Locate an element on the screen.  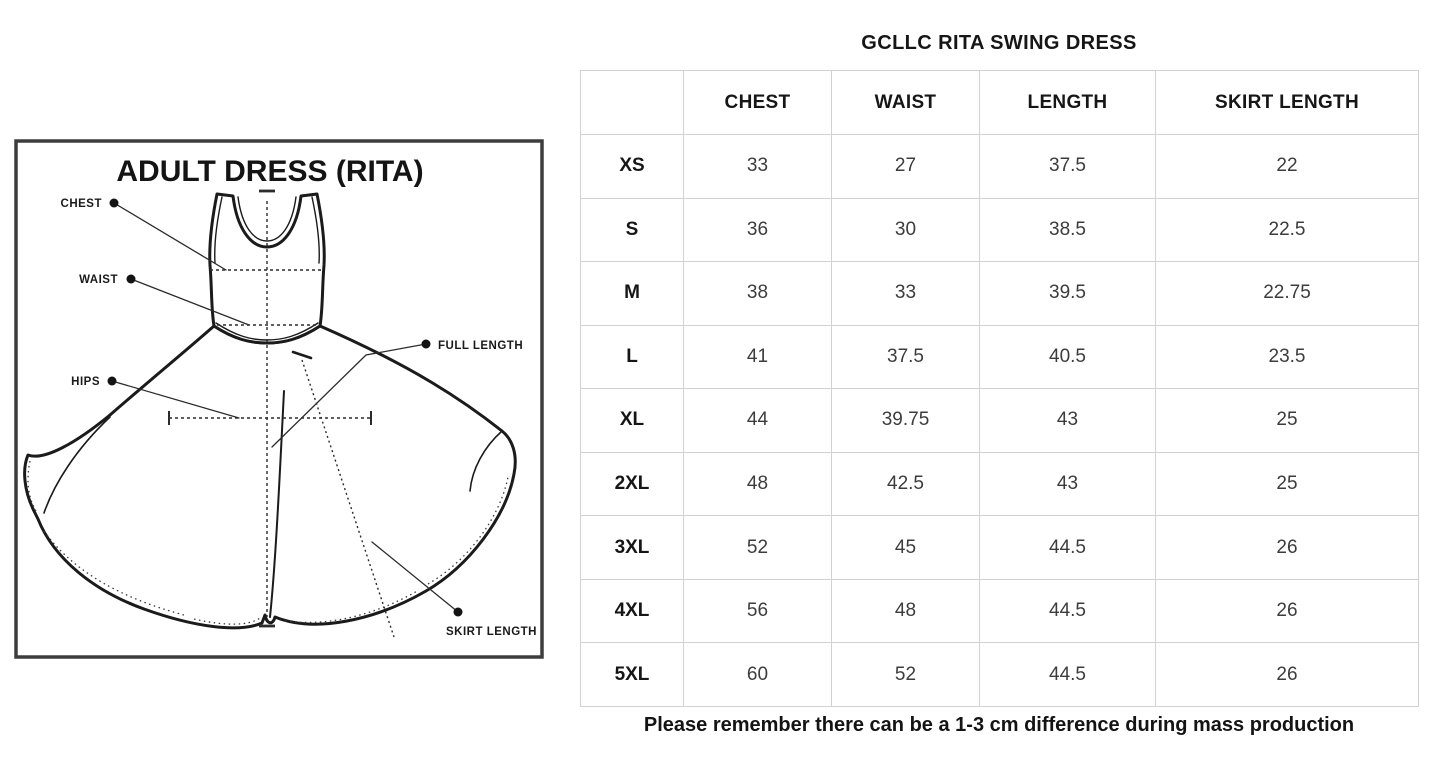
table-row-s: S 36 30 38.5 22.5 is located at coordinates (999, 230).